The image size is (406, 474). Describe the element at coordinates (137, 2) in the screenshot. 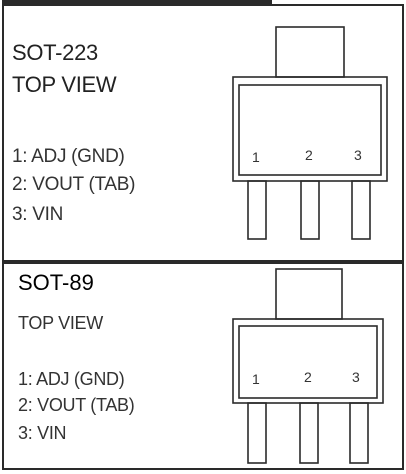

I see `top-border-line` at that location.